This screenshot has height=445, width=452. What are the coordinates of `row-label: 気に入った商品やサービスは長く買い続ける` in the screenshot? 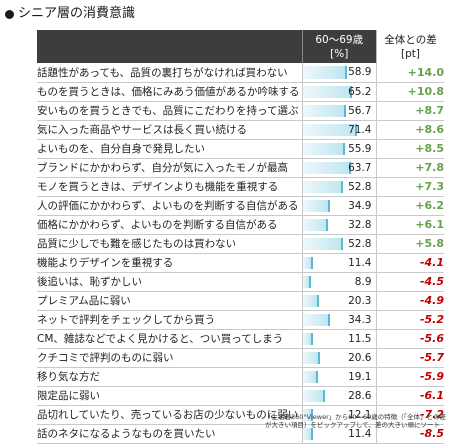 It's located at (169, 130).